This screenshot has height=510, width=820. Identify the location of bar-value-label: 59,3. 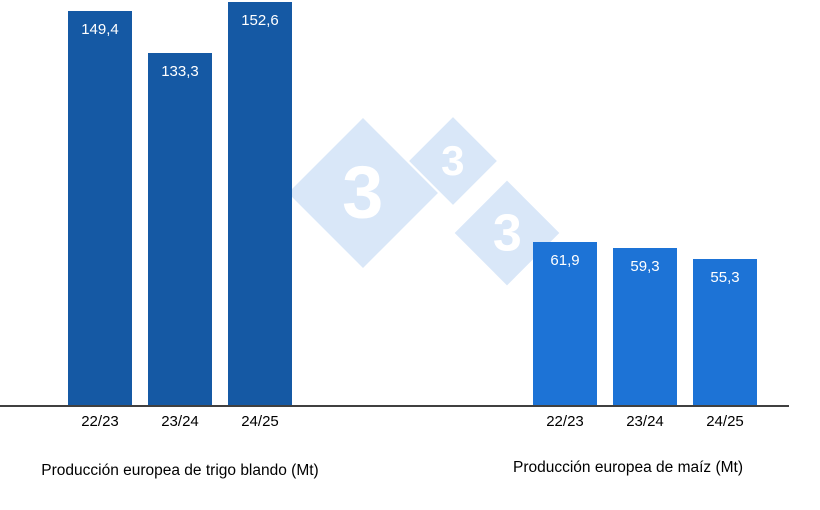
(645, 266).